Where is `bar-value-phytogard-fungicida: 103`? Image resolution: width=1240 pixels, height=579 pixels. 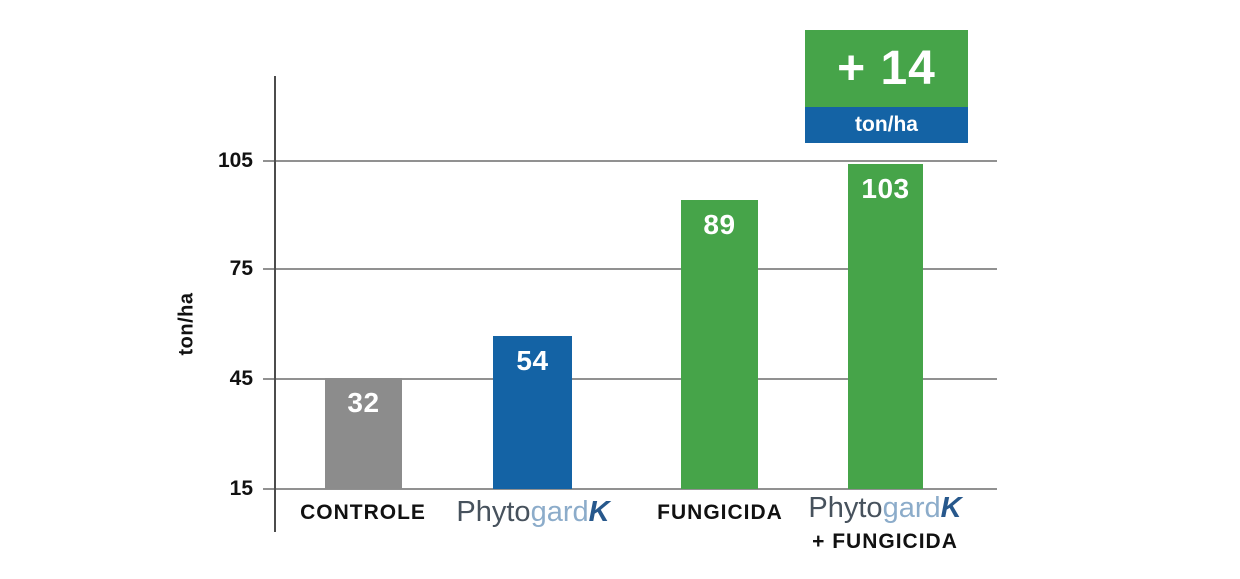
bar-value-phytogard-fungicida: 103 is located at coordinates (885, 188).